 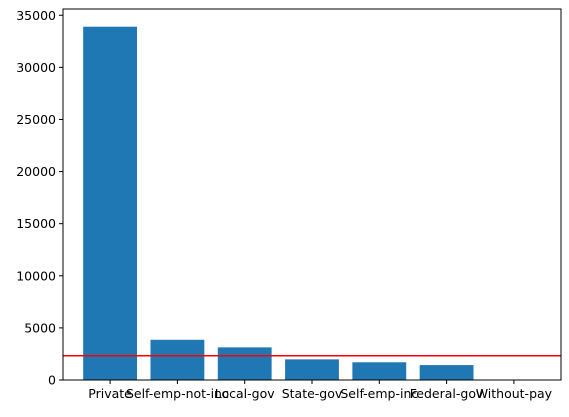 I want to click on y-tick-label: 25000, so click(x=36, y=119).